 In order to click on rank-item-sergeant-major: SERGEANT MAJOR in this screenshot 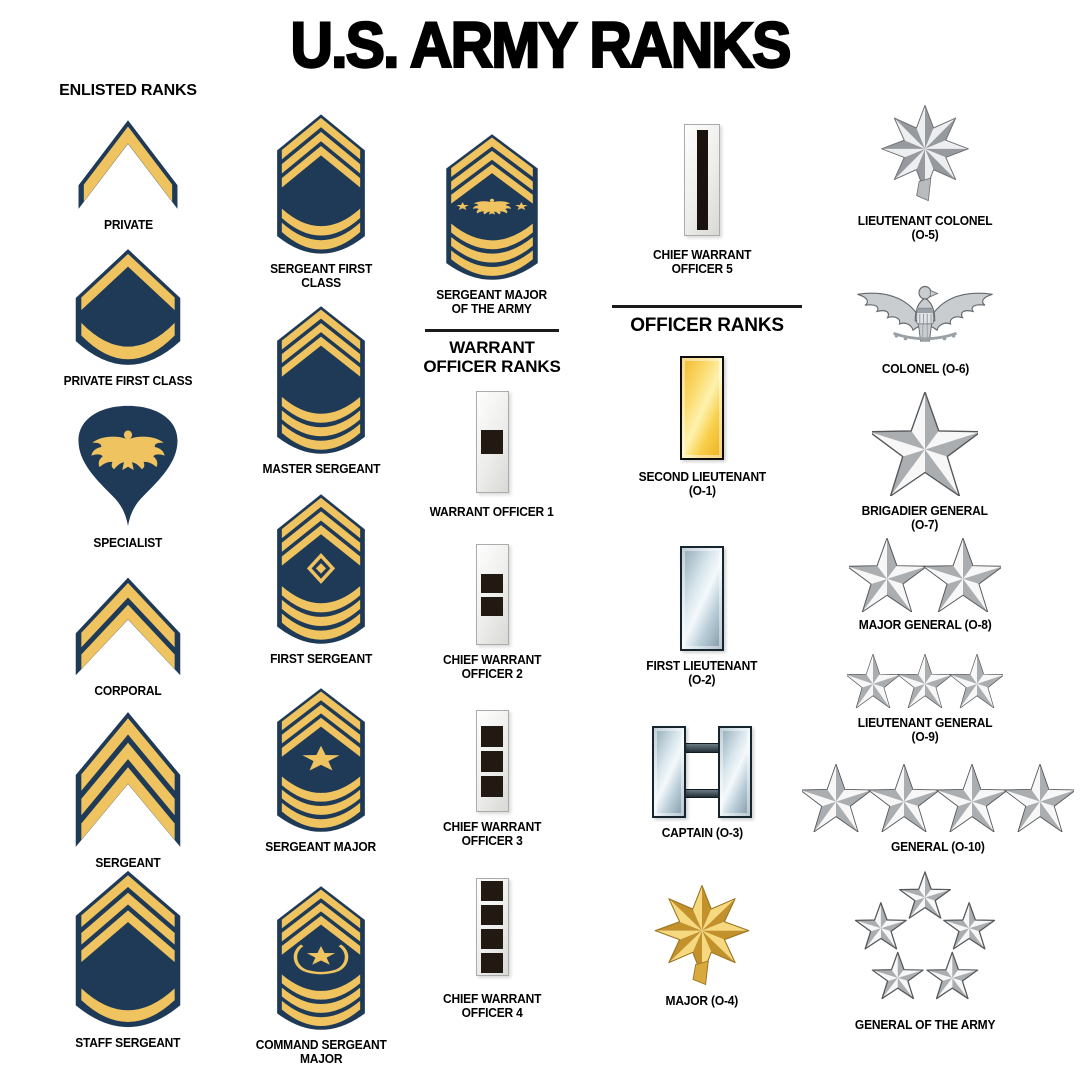, I will do `click(321, 770)`.